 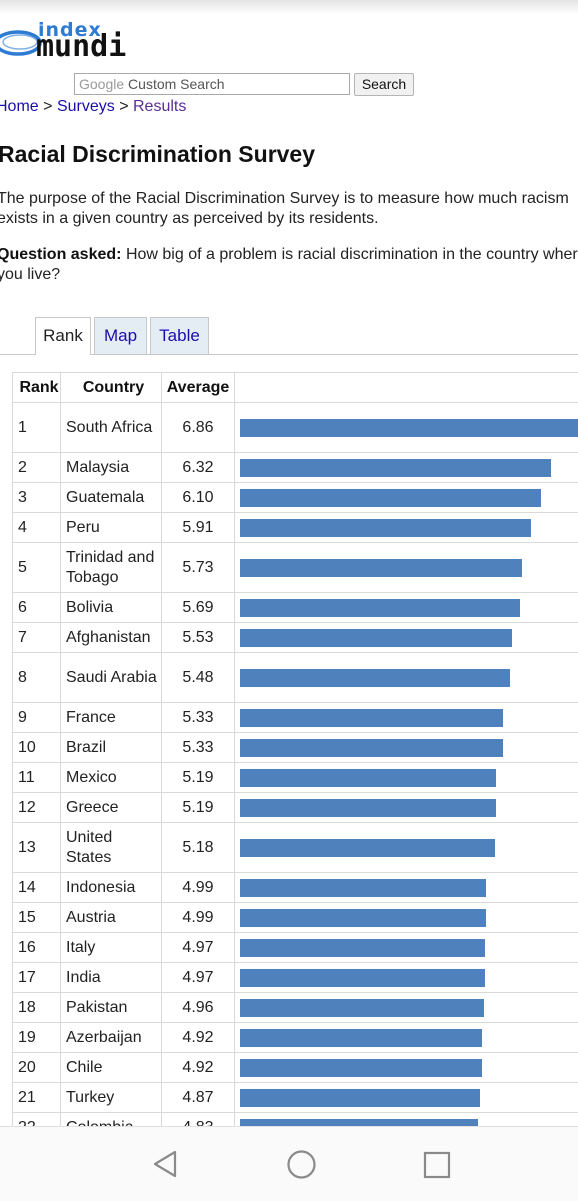 What do you see at coordinates (289, 7) in the screenshot?
I see `browser-top-edge` at bounding box center [289, 7].